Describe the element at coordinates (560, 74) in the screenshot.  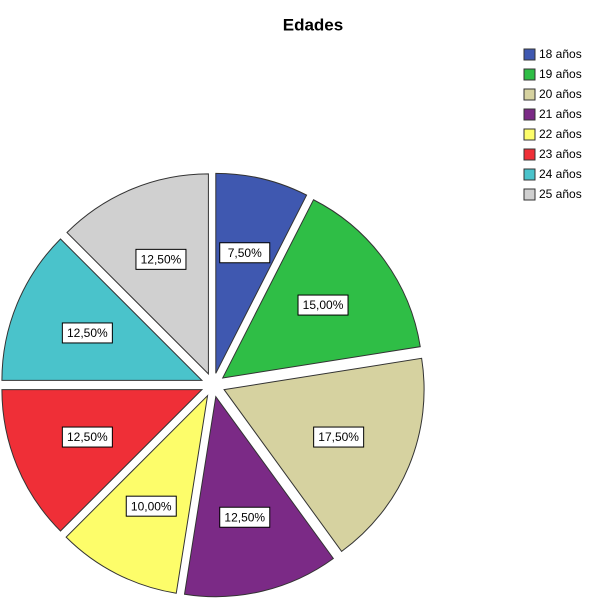
I see `legend-label: 19 años` at that location.